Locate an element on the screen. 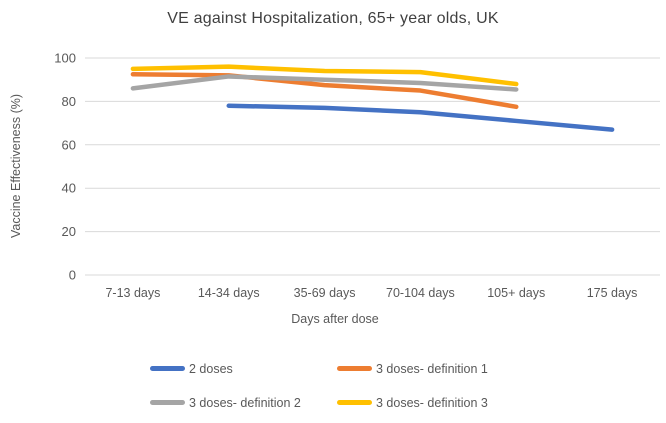 The image size is (666, 423). x-axis-tick-label: 175 days is located at coordinates (612, 293).